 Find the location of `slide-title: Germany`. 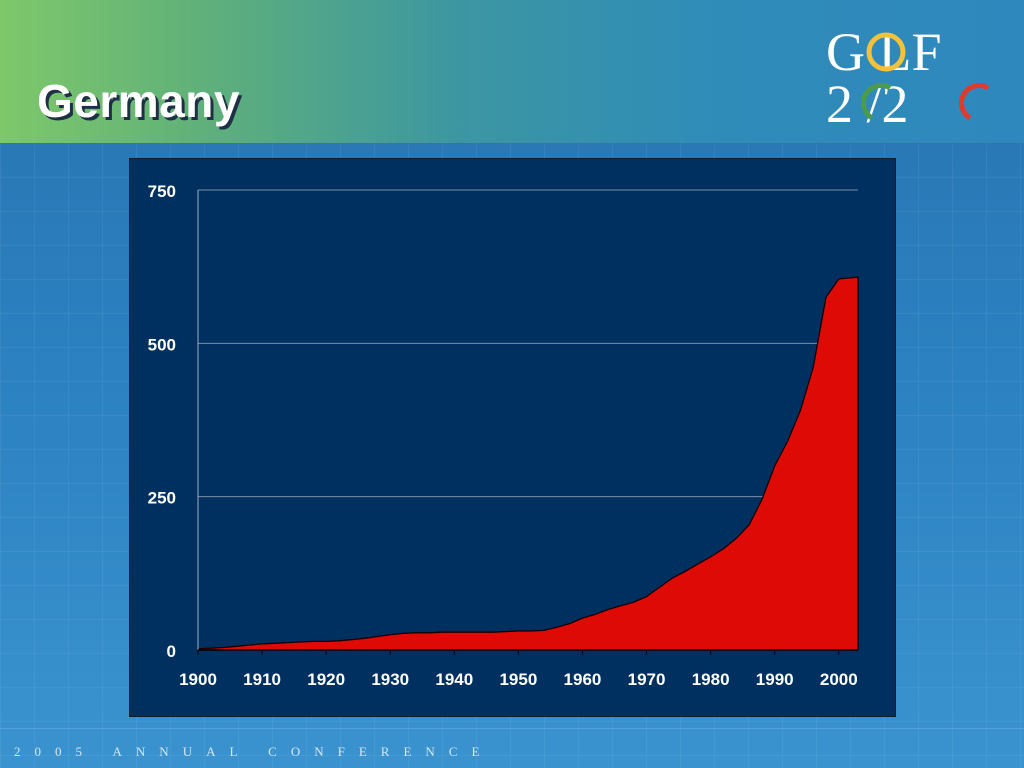

slide-title: Germany is located at coordinates (138, 101).